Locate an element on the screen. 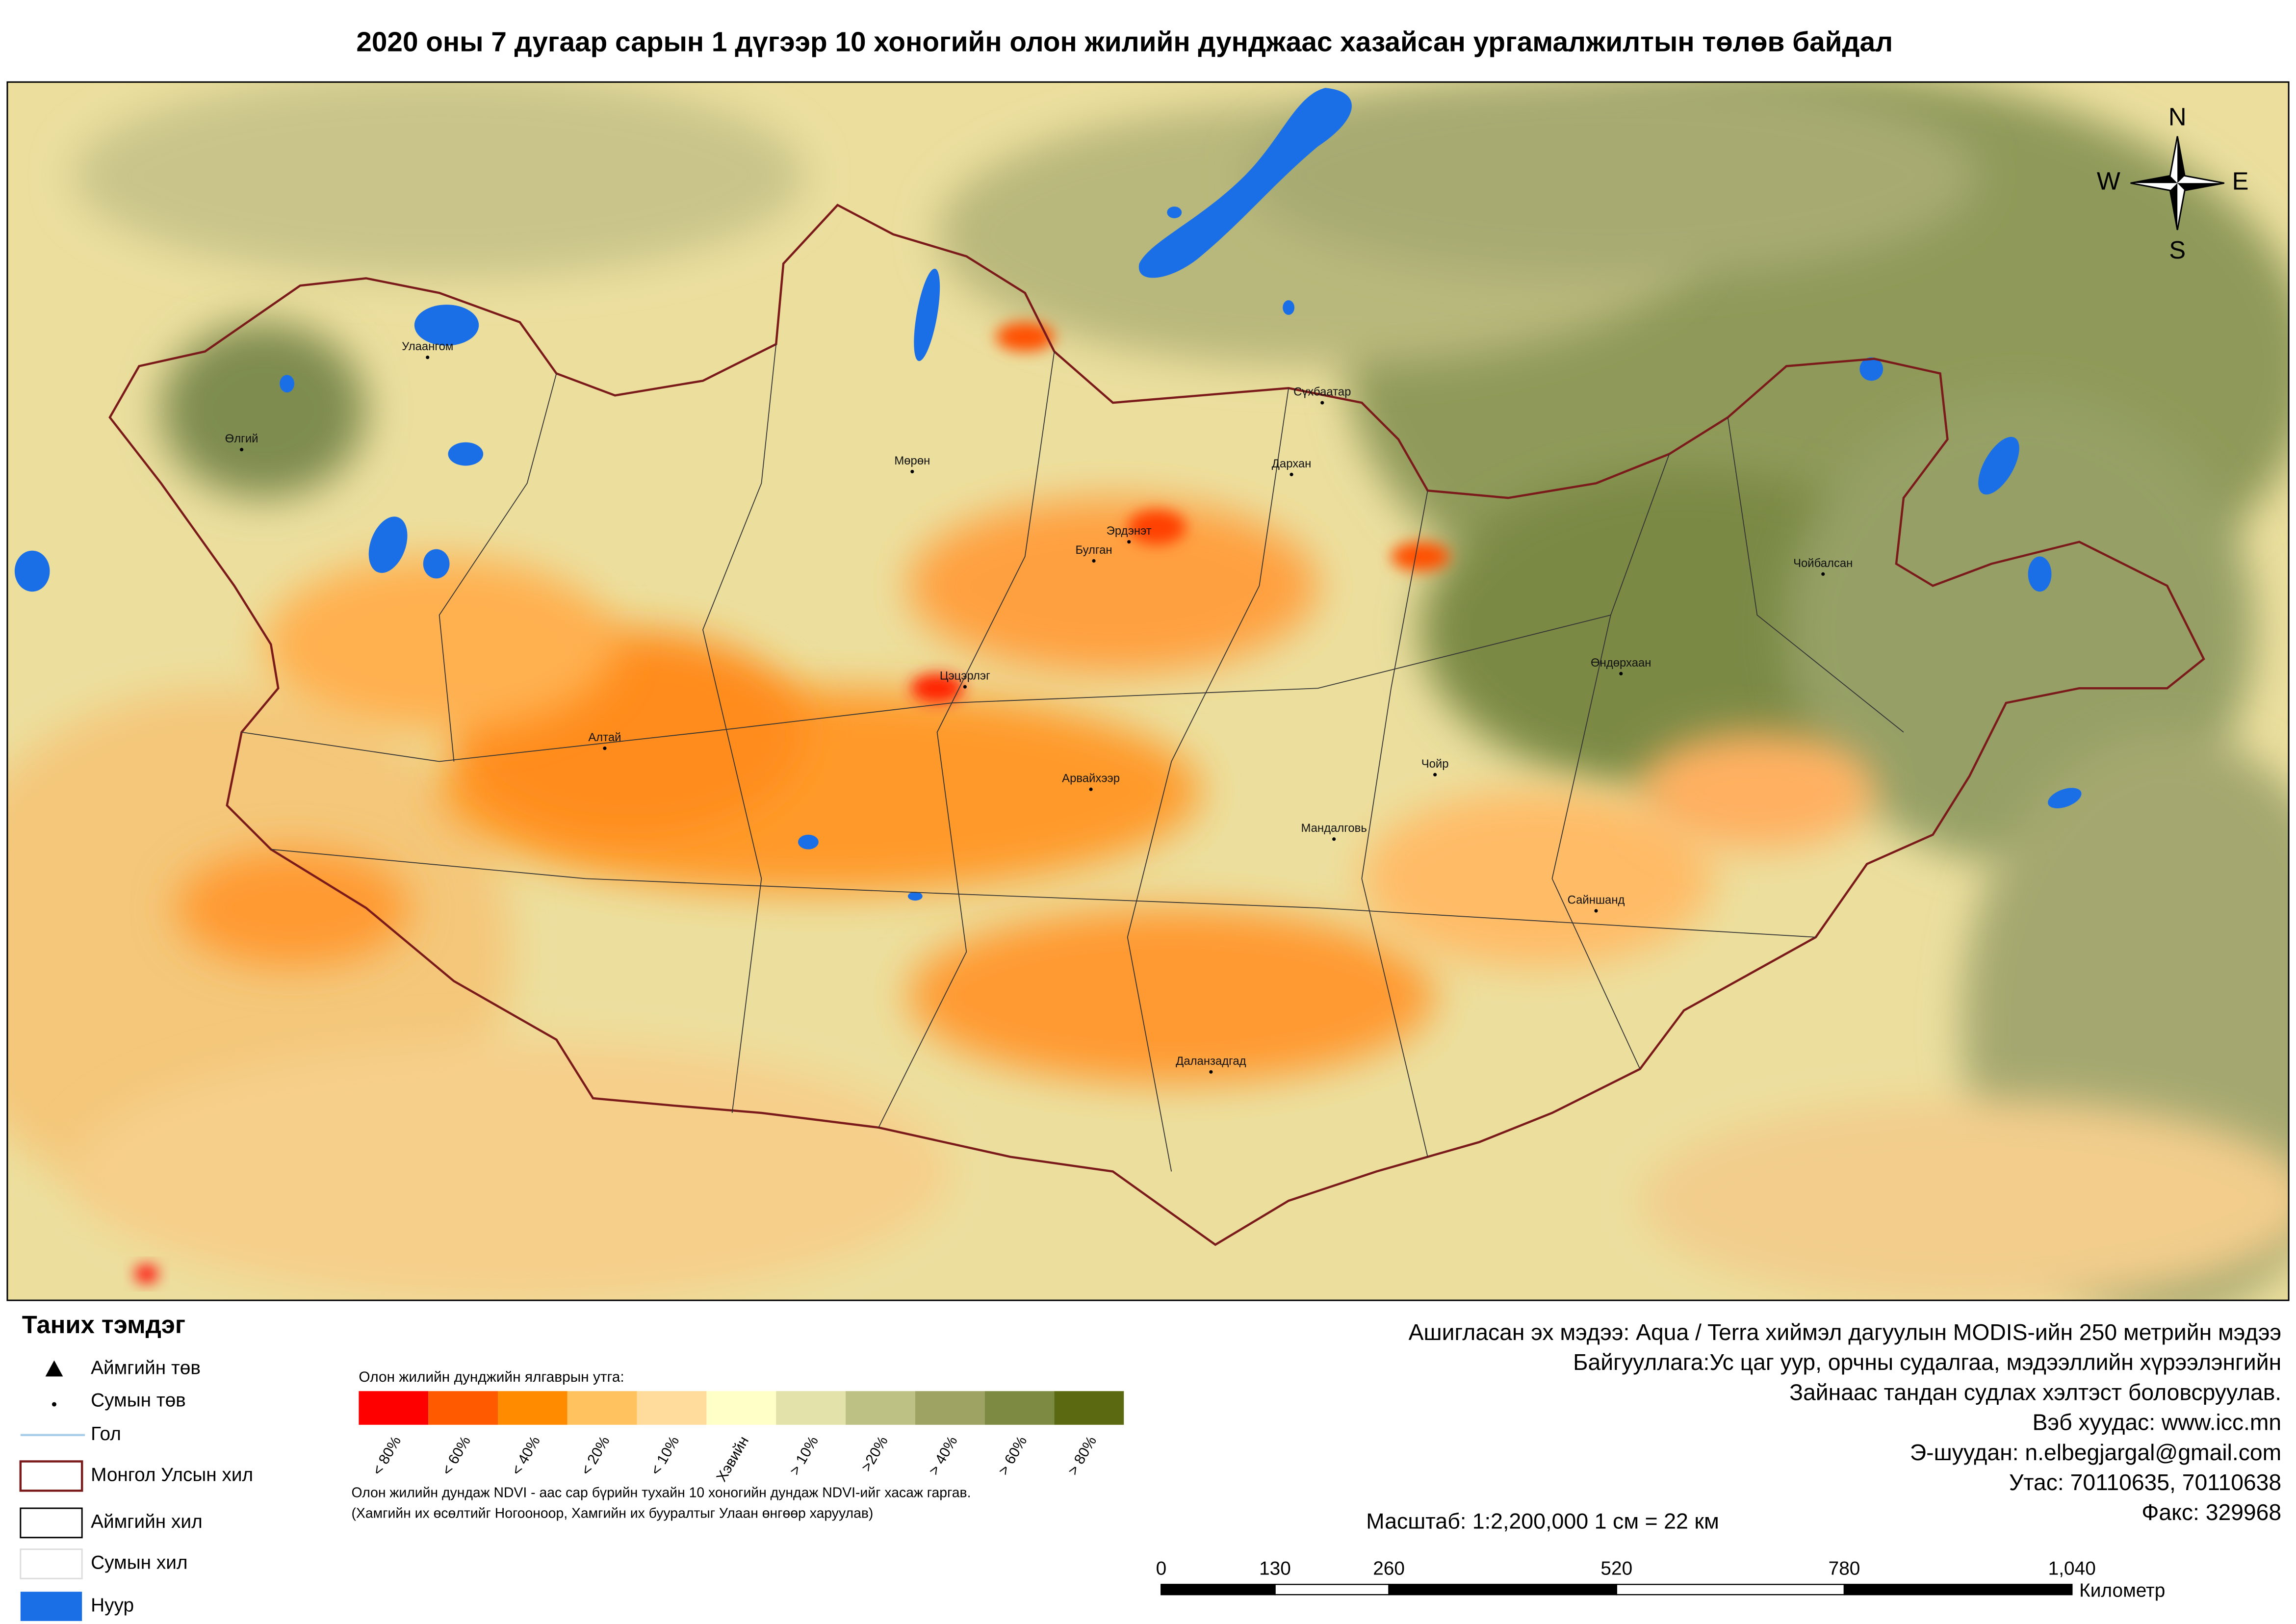 This screenshot has height=1624, width=2296. compass-label: W is located at coordinates (2109, 181).